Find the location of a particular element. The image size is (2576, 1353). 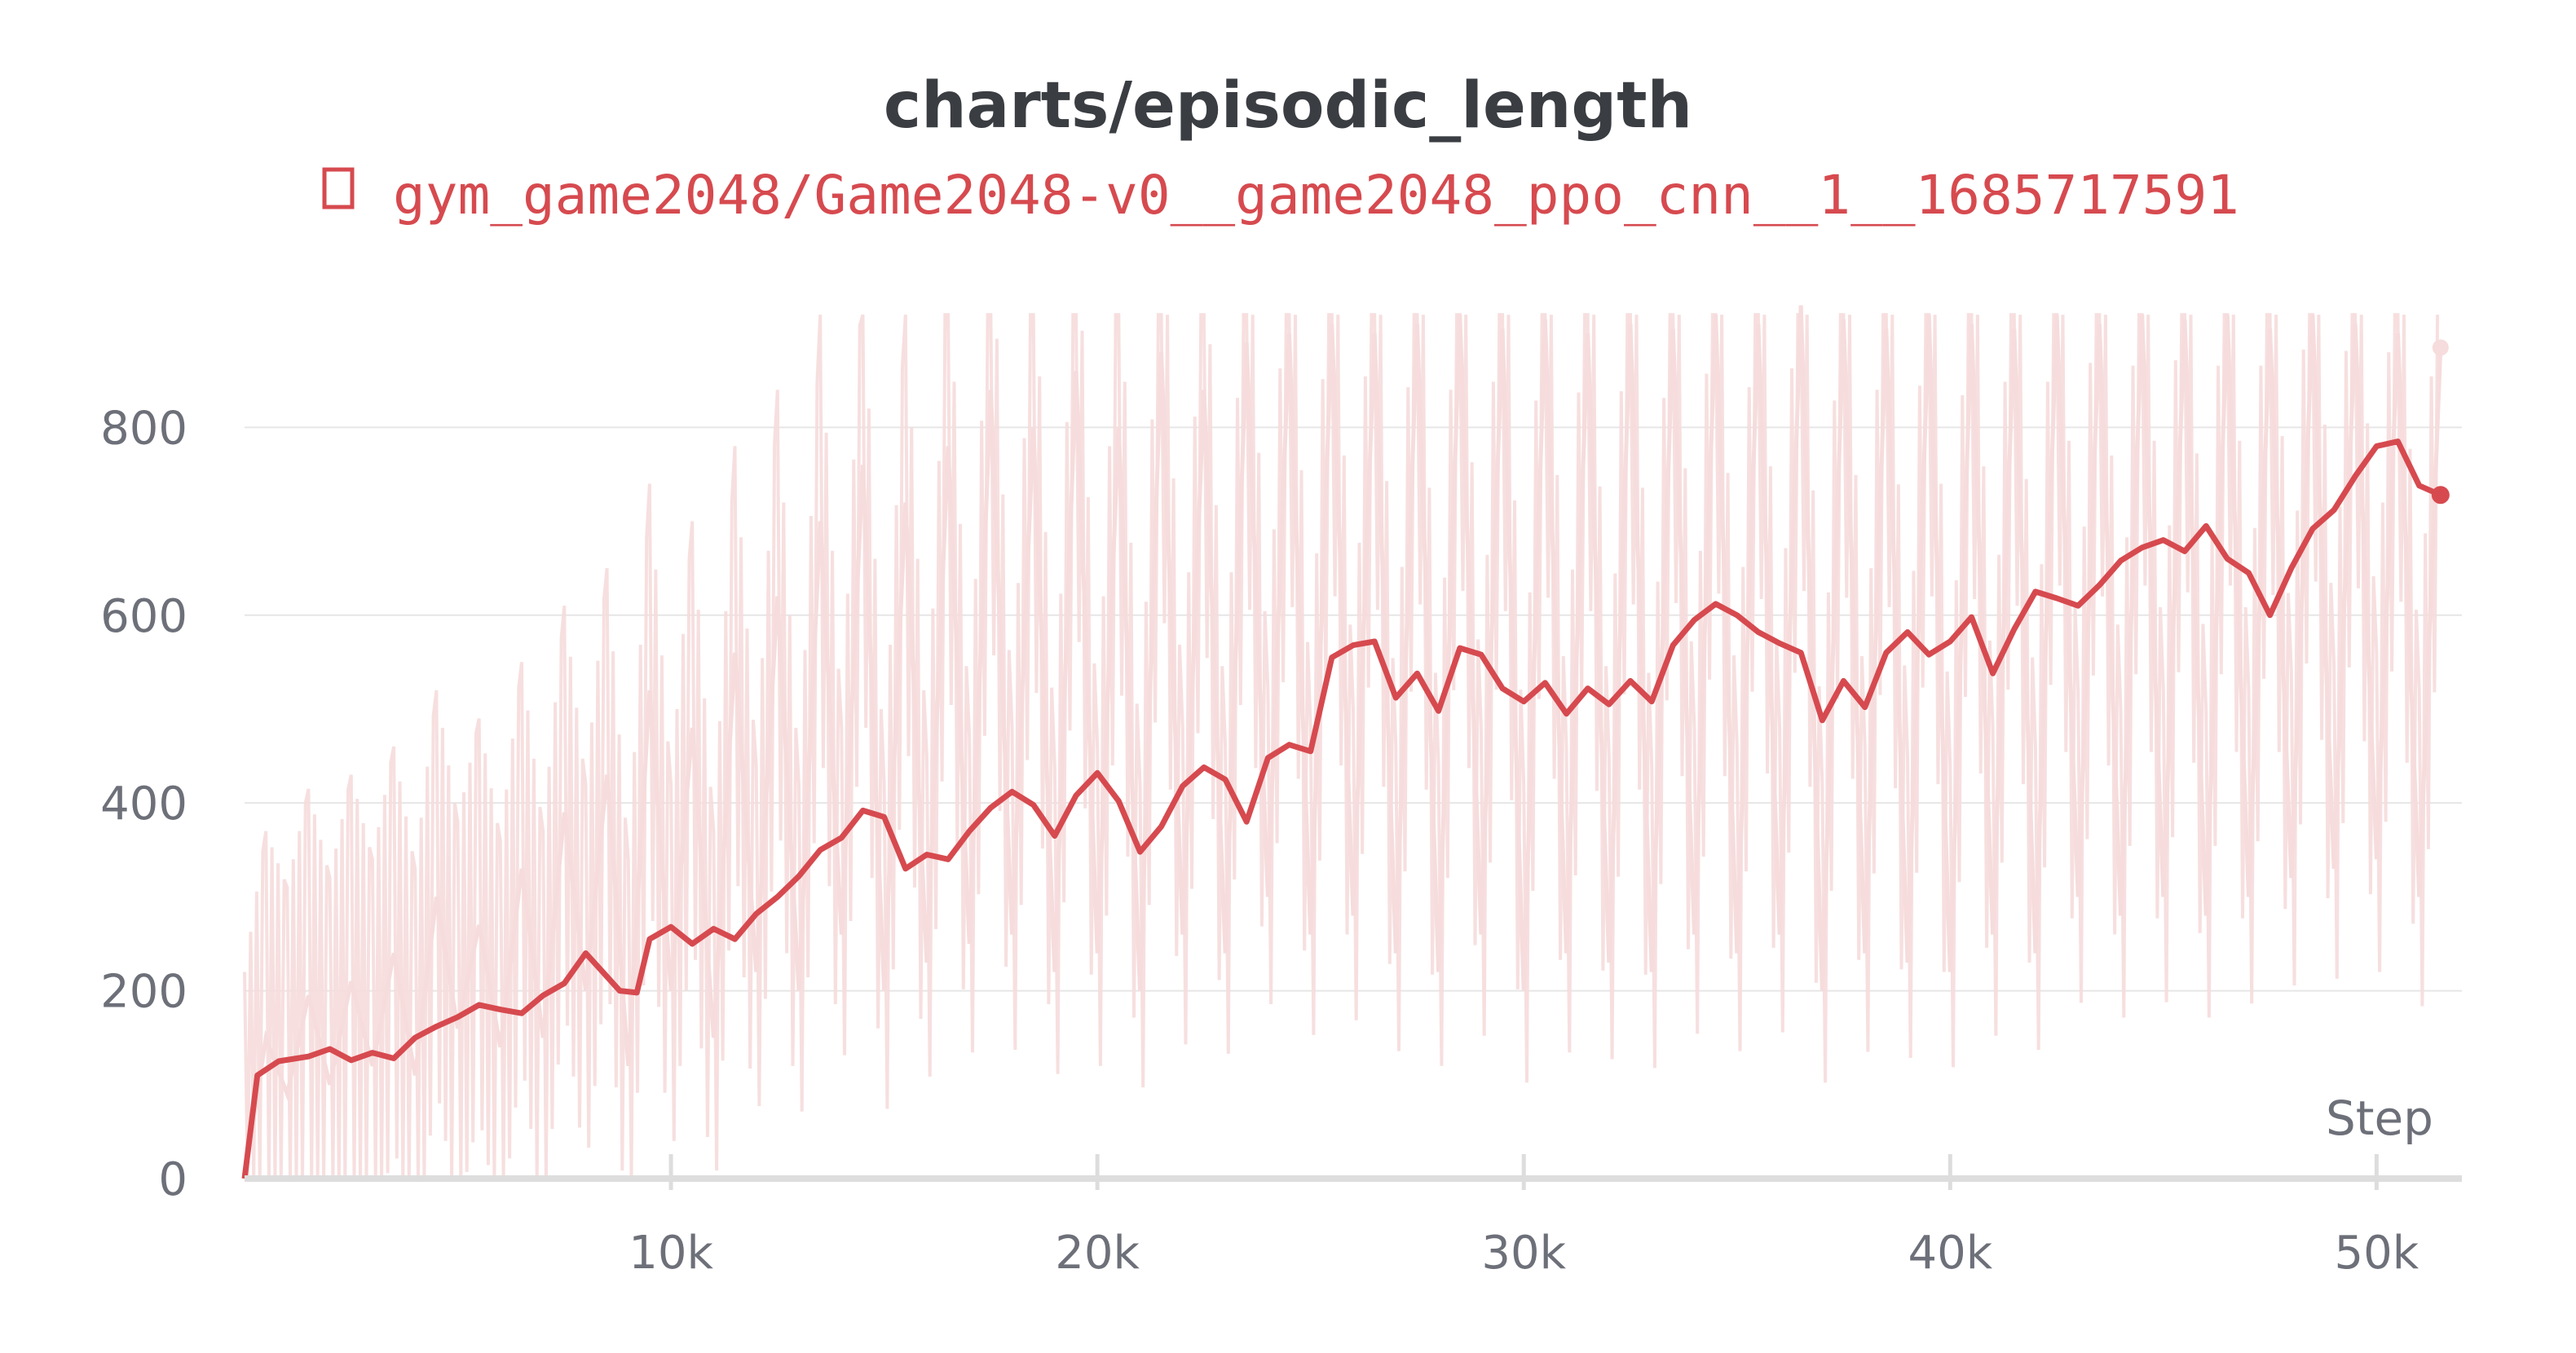

x-axis is located at coordinates (1353, 1172).